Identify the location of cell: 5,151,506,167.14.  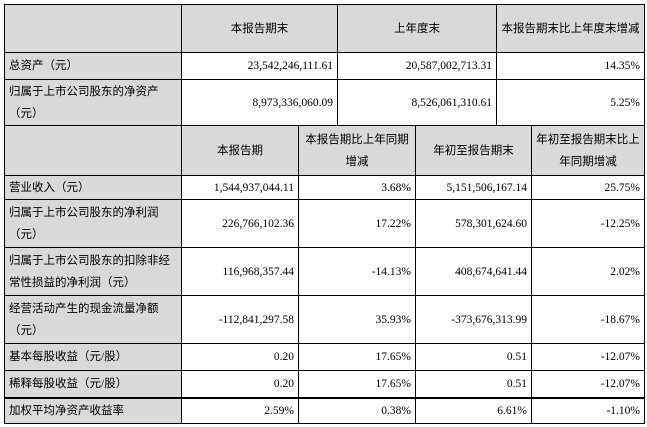
(473, 187).